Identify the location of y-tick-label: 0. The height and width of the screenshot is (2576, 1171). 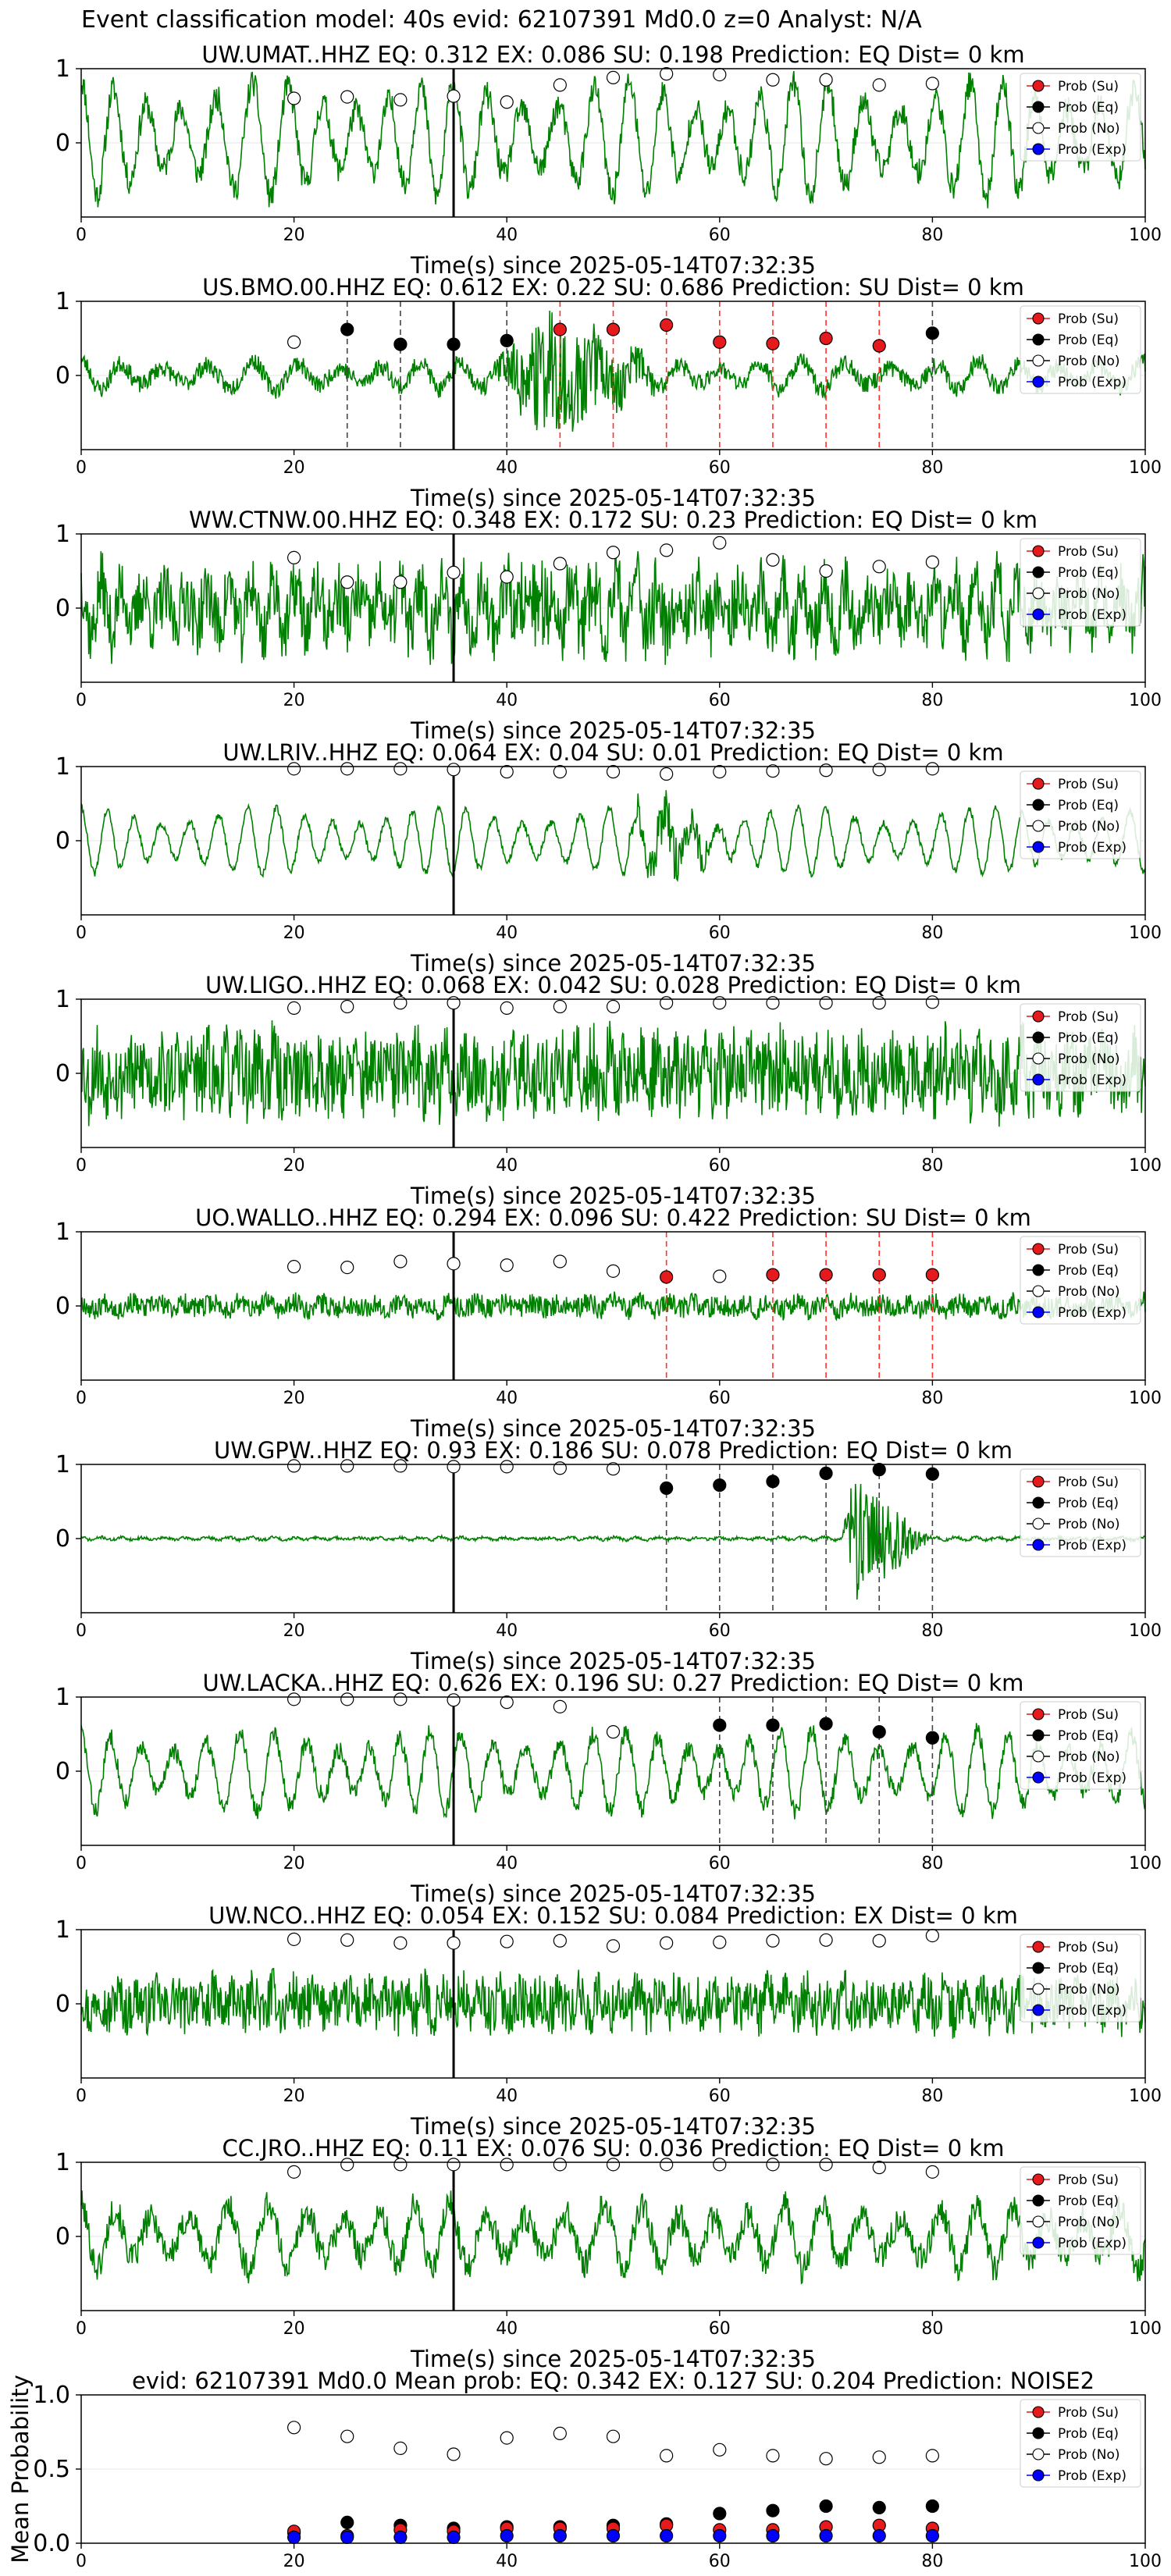
(62, 2236).